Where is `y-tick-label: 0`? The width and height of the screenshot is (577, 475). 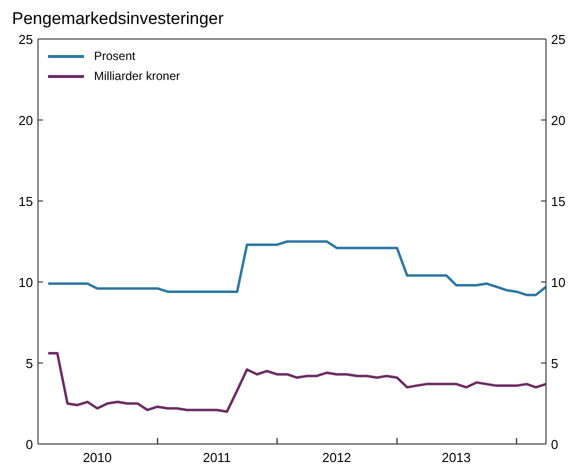
y-tick-label: 0 is located at coordinates (29, 444).